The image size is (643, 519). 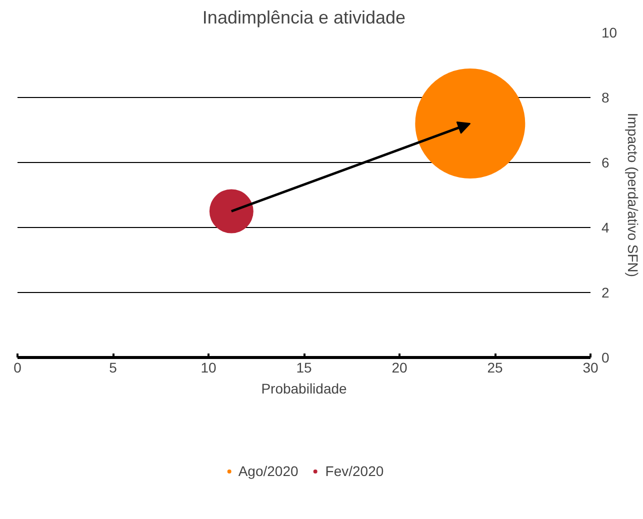 I want to click on chart-title: Inadimplência e atividade, so click(x=304, y=18).